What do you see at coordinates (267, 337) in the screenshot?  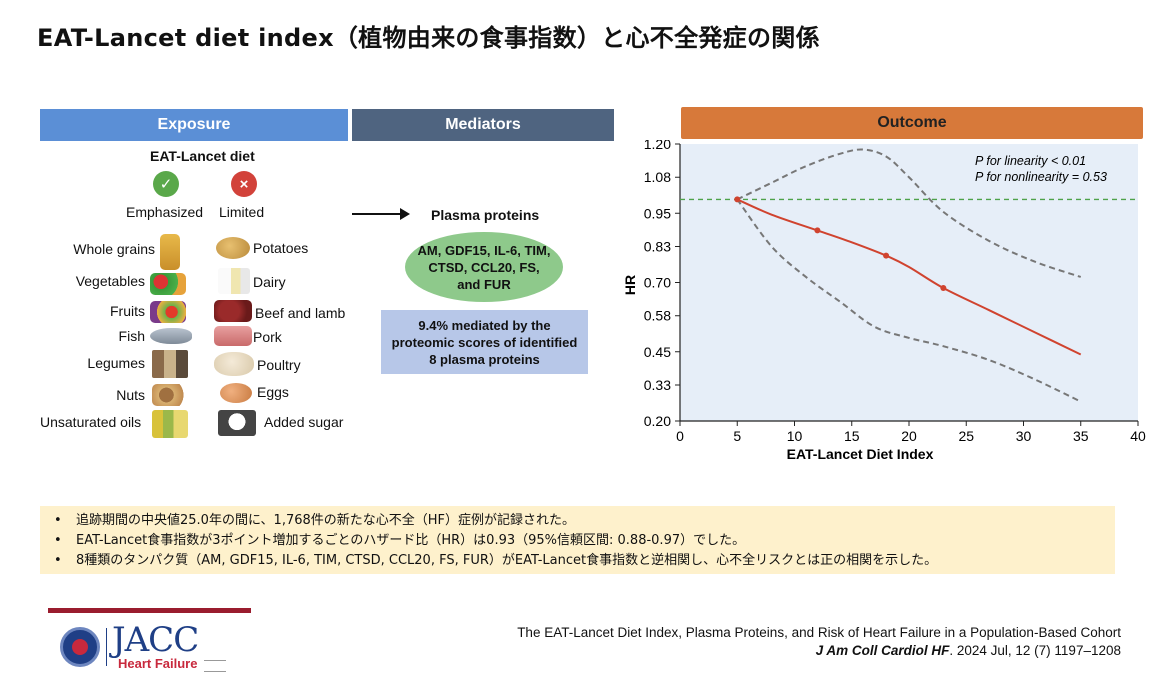 I see `food-pork: Pork` at bounding box center [267, 337].